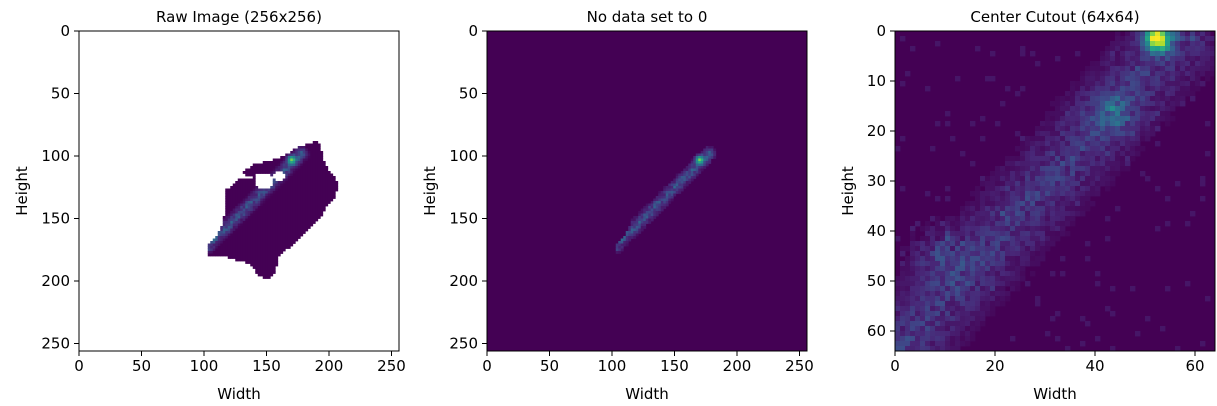 Image resolution: width=1217 pixels, height=406 pixels. What do you see at coordinates (895, 366) in the screenshot?
I see `x-tick-label: 0` at bounding box center [895, 366].